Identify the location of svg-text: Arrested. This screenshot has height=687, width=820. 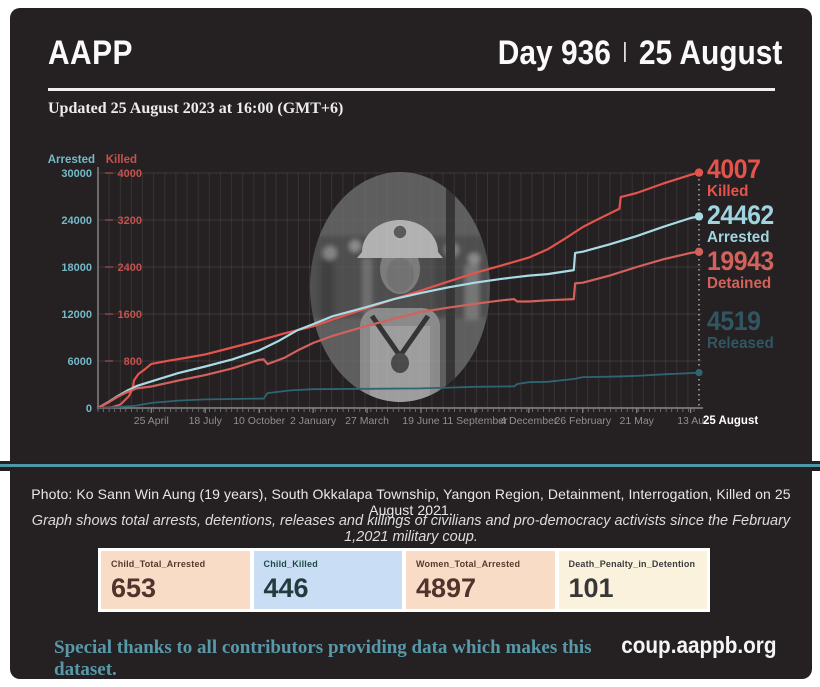
(71, 160).